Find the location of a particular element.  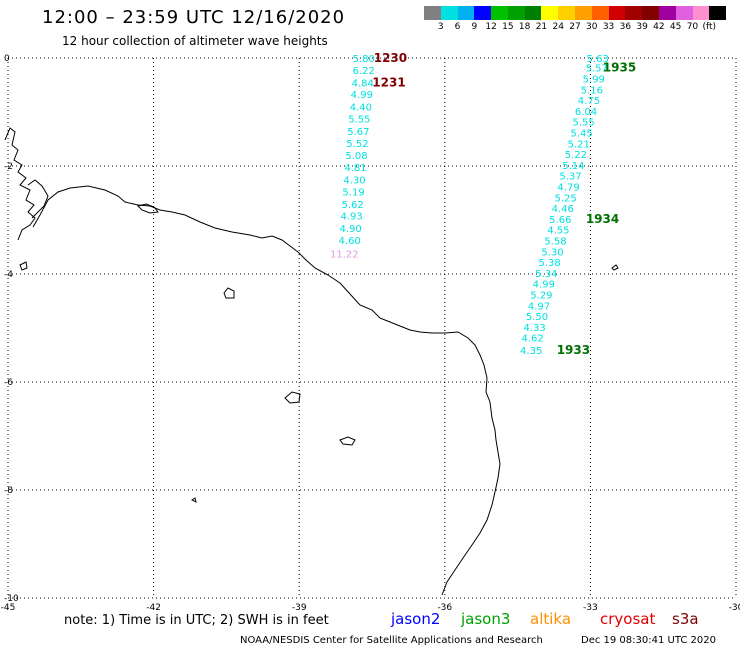

color-scale-labels: 3 6 9 12 15 18 21 24 27 30 33 36 39 42 45 70 (ft) is located at coordinates (582, 28).